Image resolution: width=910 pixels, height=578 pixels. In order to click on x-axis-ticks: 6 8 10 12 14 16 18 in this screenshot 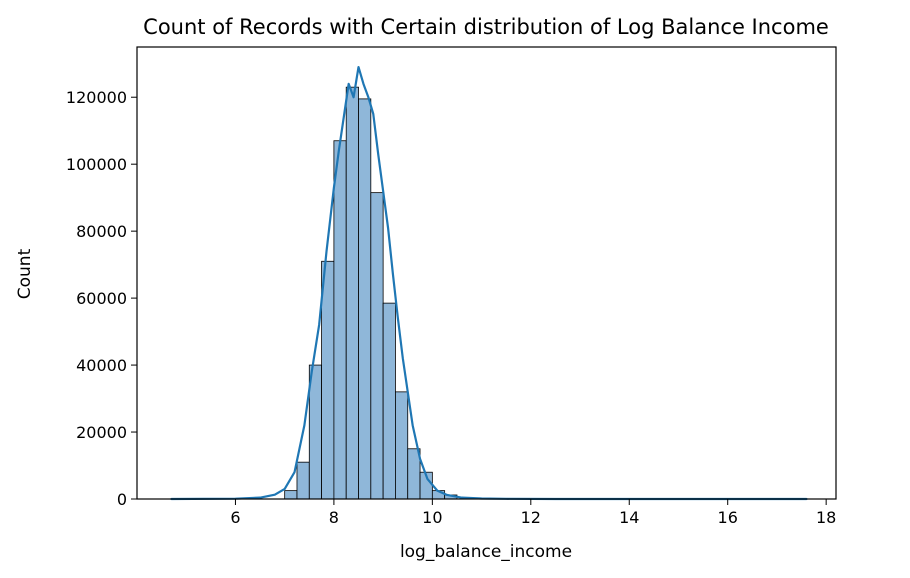, I will do `click(533, 513)`.